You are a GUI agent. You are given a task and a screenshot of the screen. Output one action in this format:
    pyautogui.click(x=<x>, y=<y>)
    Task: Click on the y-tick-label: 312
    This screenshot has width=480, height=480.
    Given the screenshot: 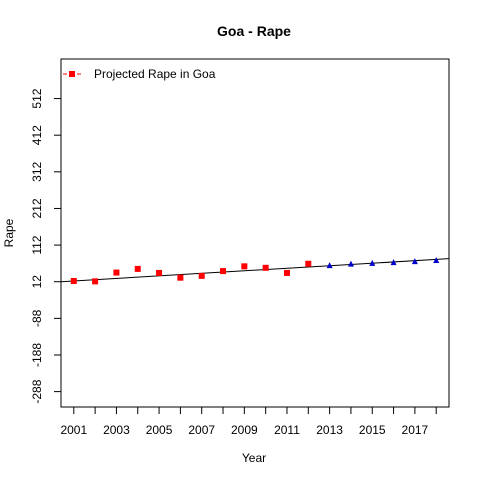 What is the action you would take?
    pyautogui.click(x=37, y=171)
    